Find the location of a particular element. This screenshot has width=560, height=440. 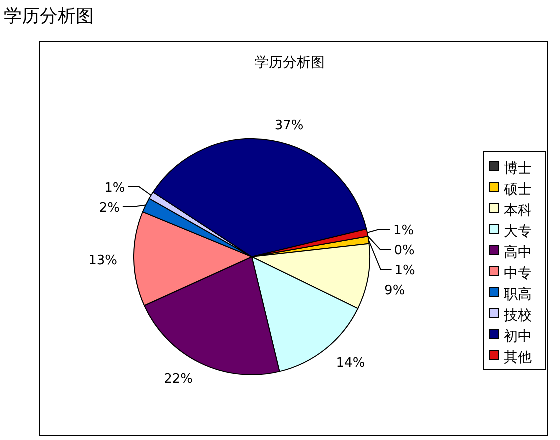

data-label: 14% is located at coordinates (351, 363).